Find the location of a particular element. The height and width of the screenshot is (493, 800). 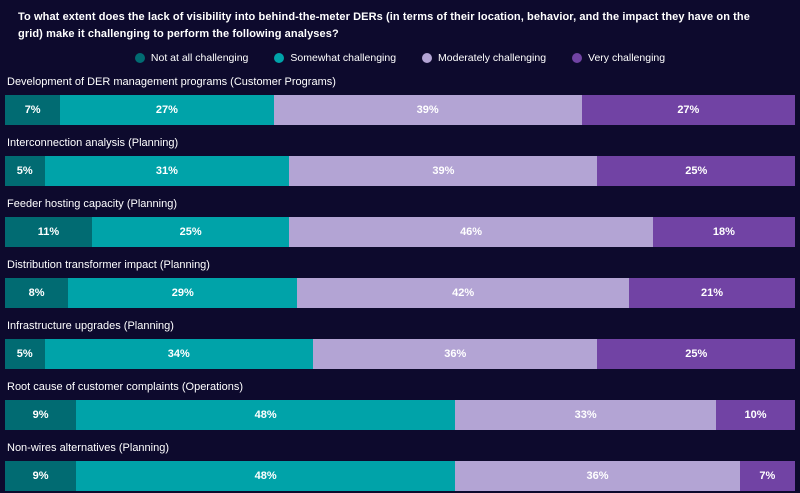

legend-label: Moderately challenging is located at coordinates (492, 57).